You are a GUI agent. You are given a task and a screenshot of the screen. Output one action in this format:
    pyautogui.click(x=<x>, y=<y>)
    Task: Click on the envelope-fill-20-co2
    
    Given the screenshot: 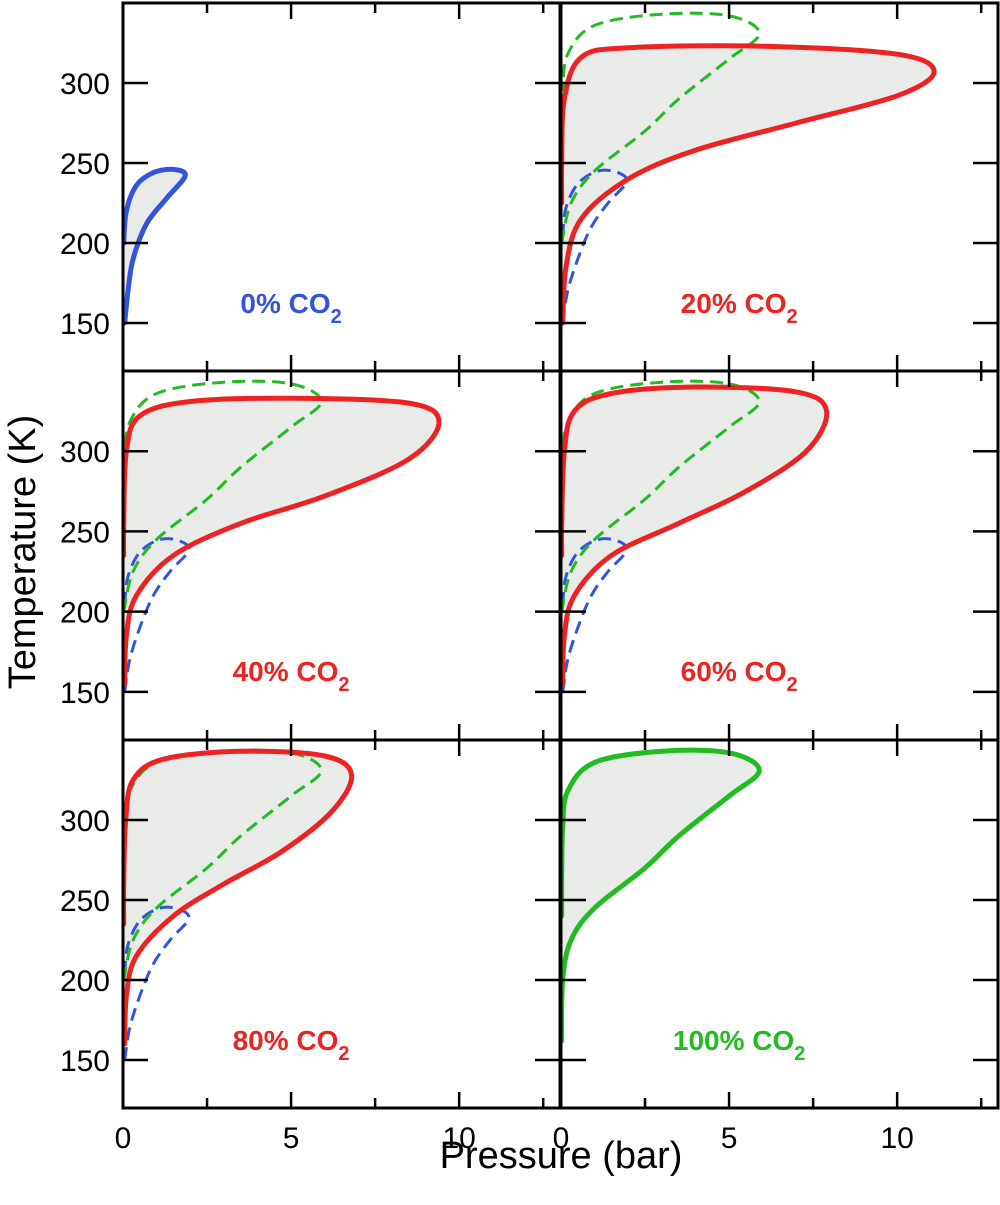 What is the action you would take?
    pyautogui.click(x=748, y=184)
    